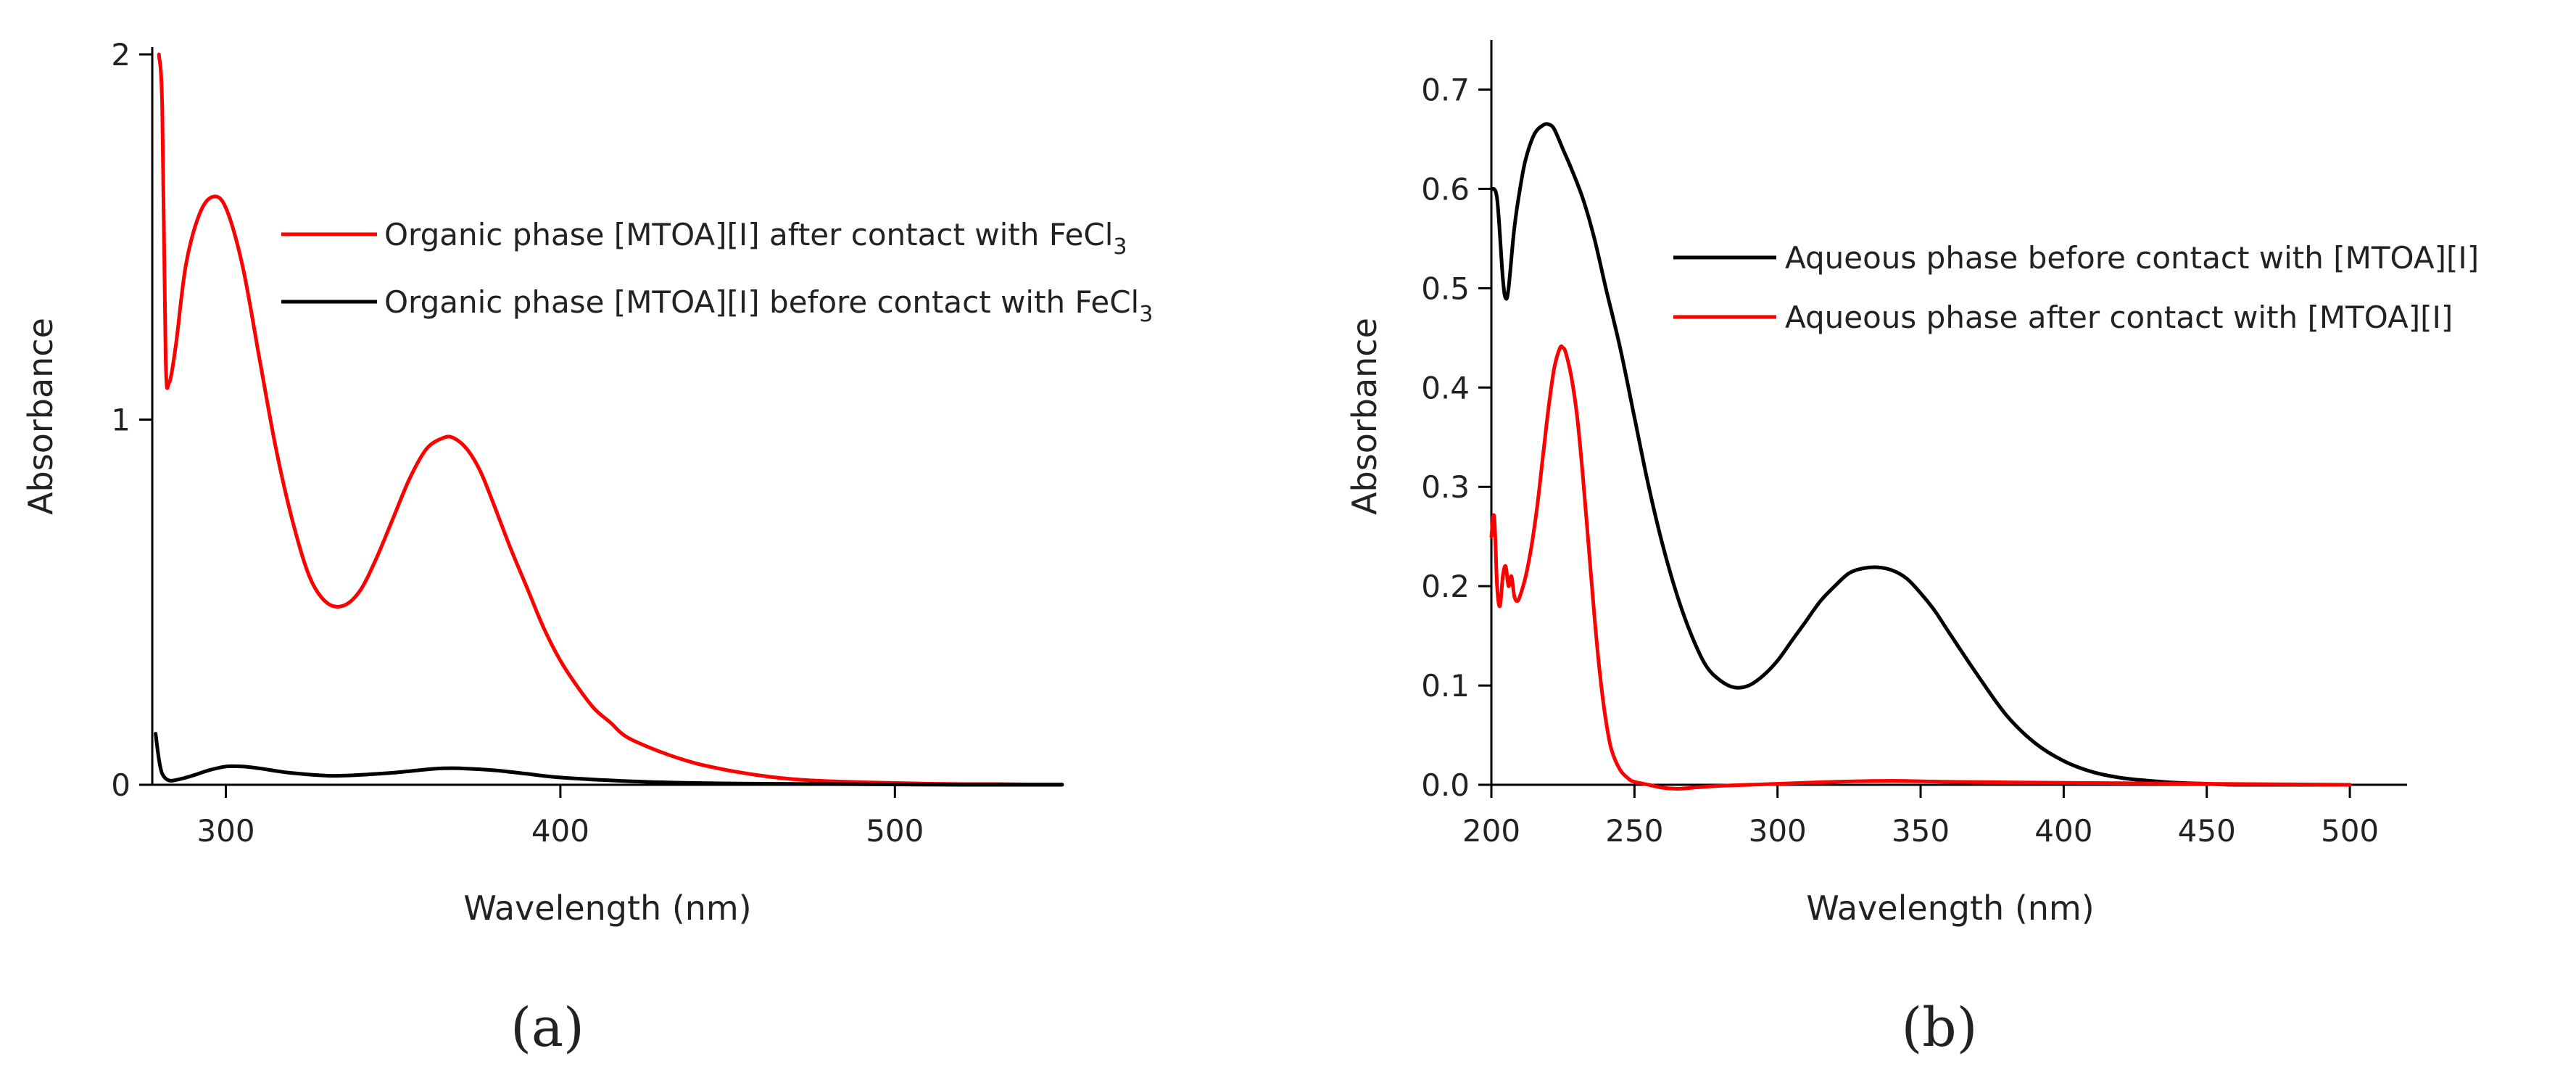 The image size is (2576, 1080). What do you see at coordinates (1950, 909) in the screenshot?
I see `panel-b-xlabel: Wavelength (nm)` at bounding box center [1950, 909].